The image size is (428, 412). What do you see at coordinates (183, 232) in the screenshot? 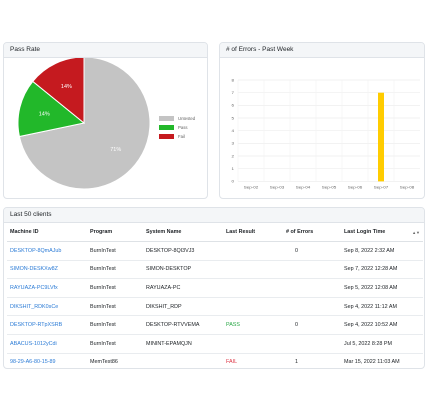
I see `col-system-name: System Name` at bounding box center [183, 232].